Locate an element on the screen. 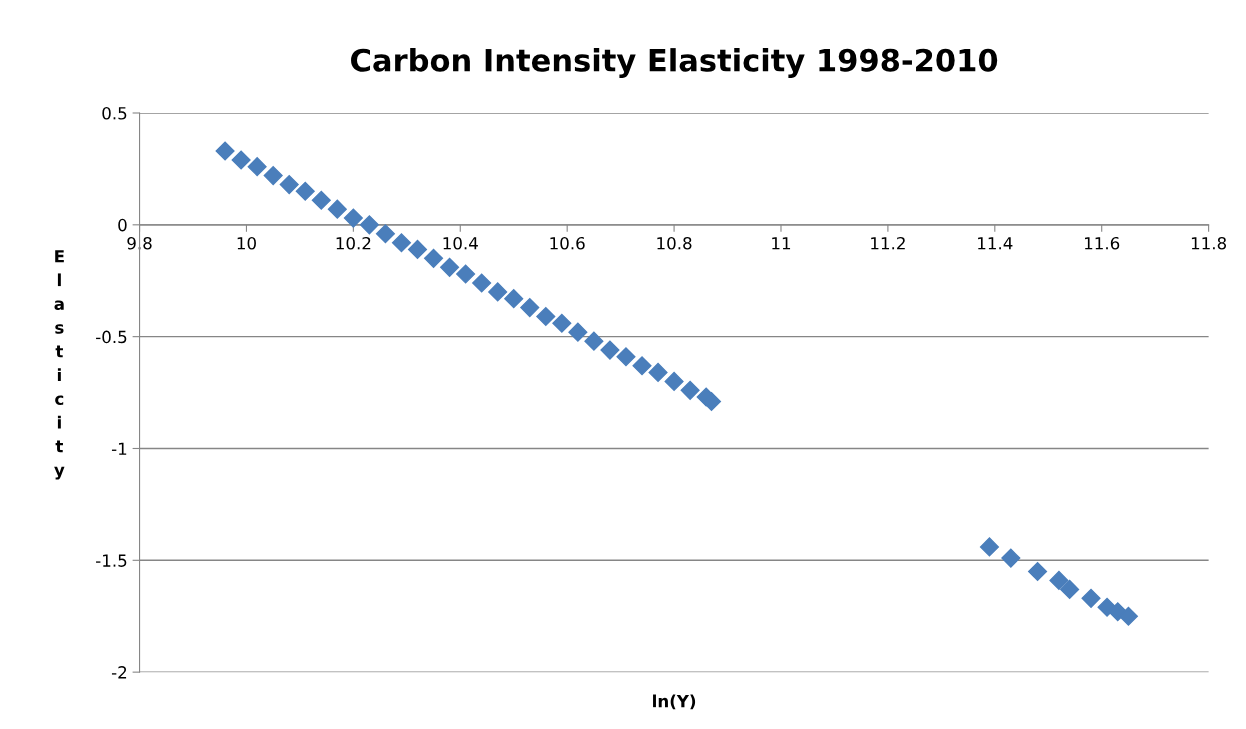 The width and height of the screenshot is (1246, 729). x-tick-label: 10.2 is located at coordinates (353, 243).